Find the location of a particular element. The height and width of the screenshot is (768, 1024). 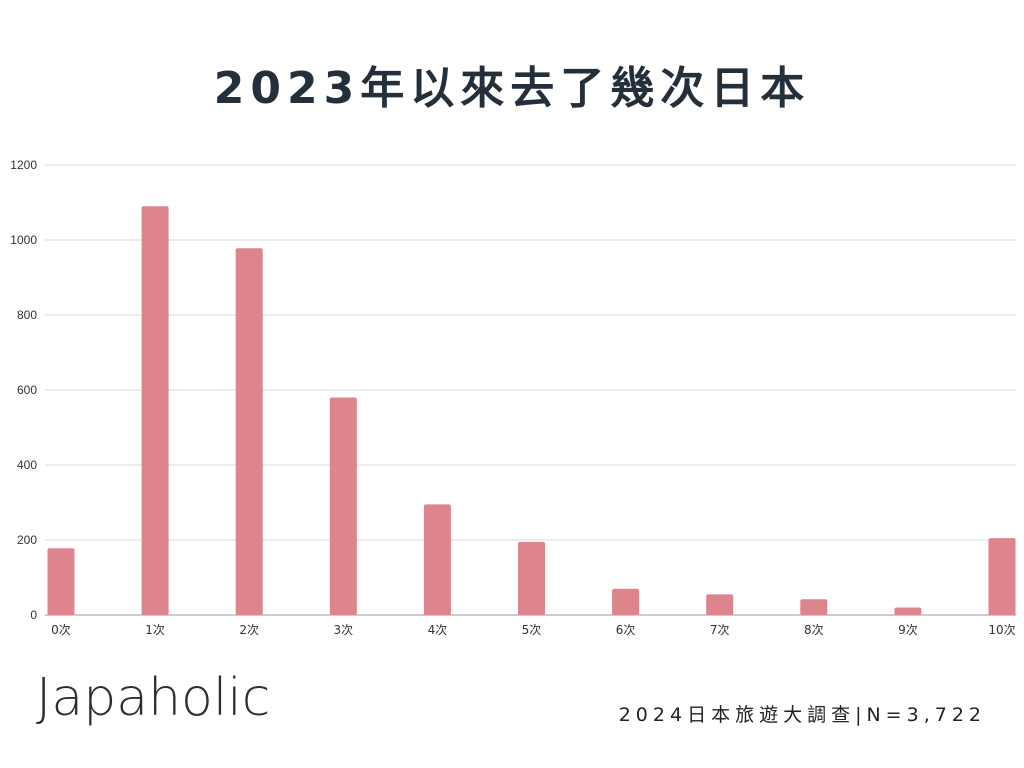

x-tick-label: 6次 is located at coordinates (626, 630).